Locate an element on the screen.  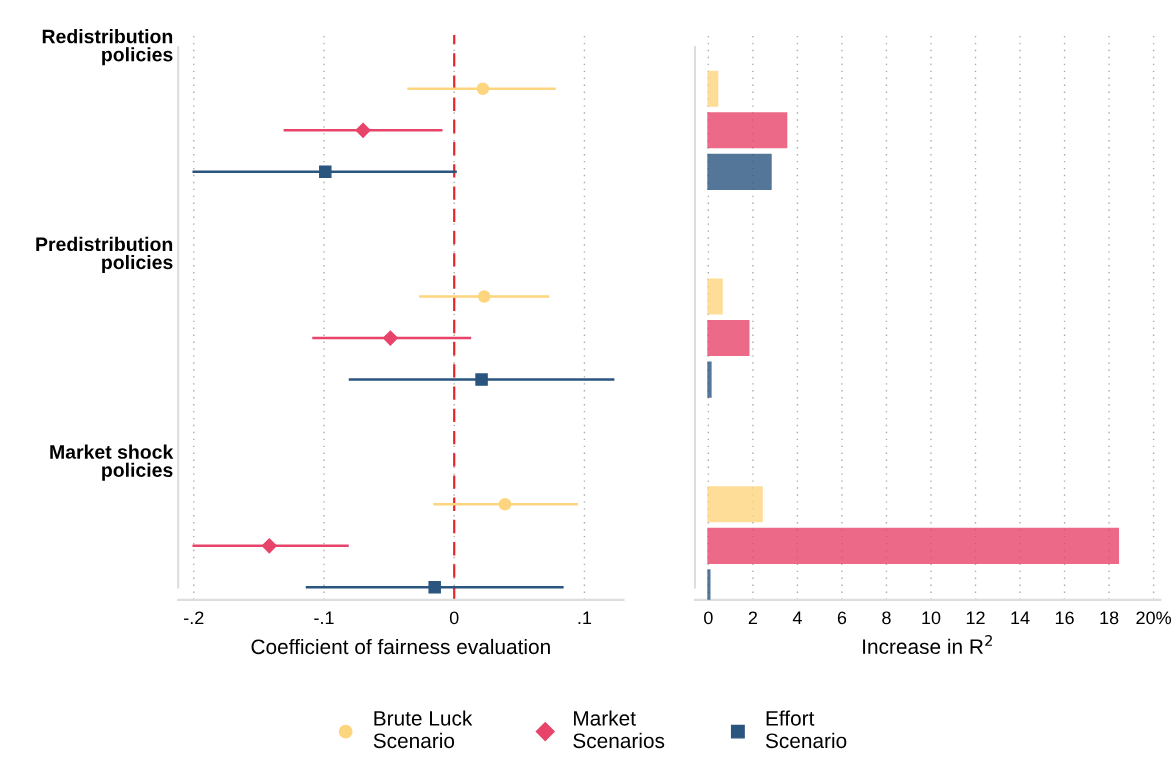
legend-label: Market Scenarios is located at coordinates (619, 729).